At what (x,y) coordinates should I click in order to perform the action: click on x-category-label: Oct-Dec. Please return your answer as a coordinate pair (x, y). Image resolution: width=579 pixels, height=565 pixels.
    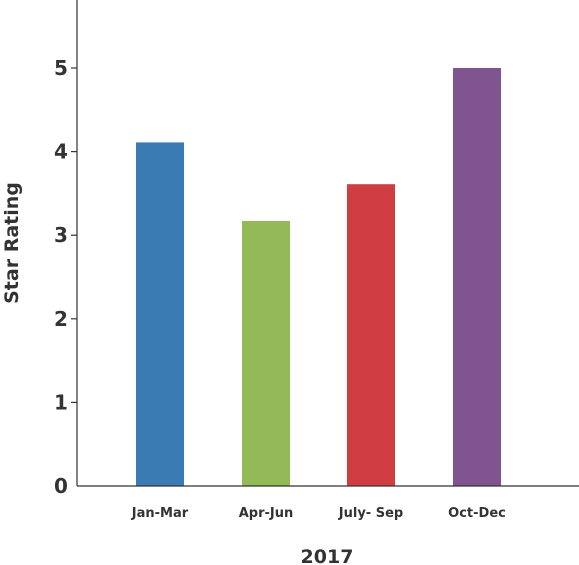
    Looking at the image, I should click on (477, 513).